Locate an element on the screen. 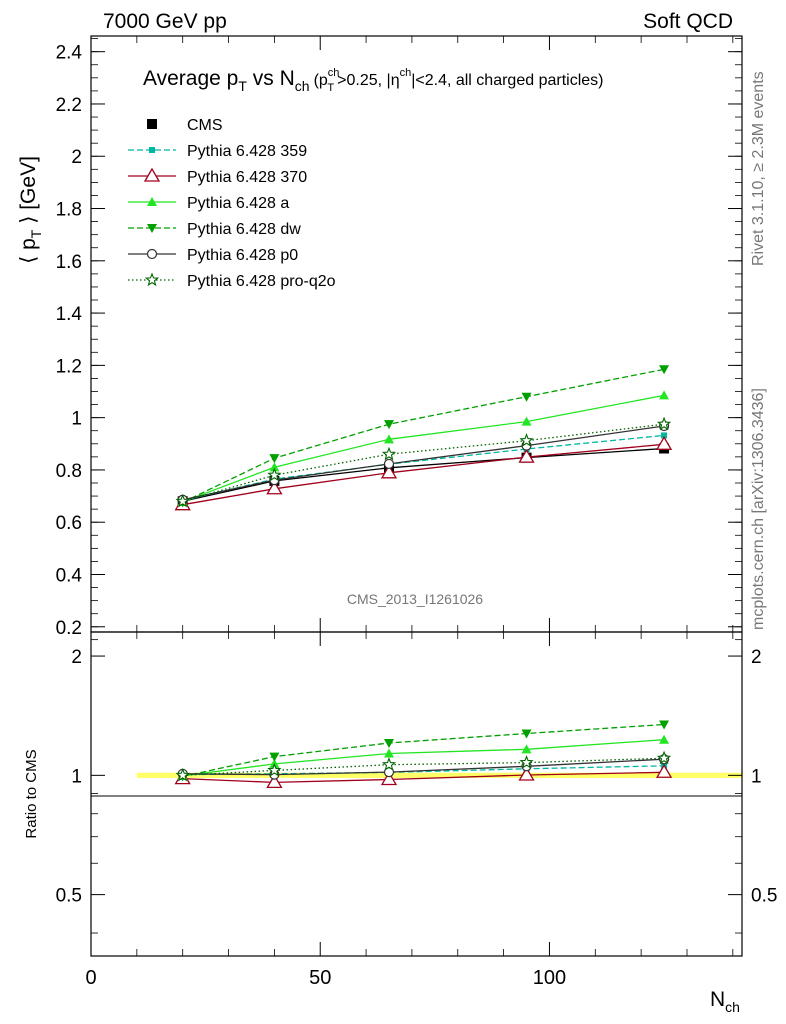 Image resolution: width=786 pixels, height=1024 pixels. legend-label-2: Pythia 6.428 370 is located at coordinates (247, 177).